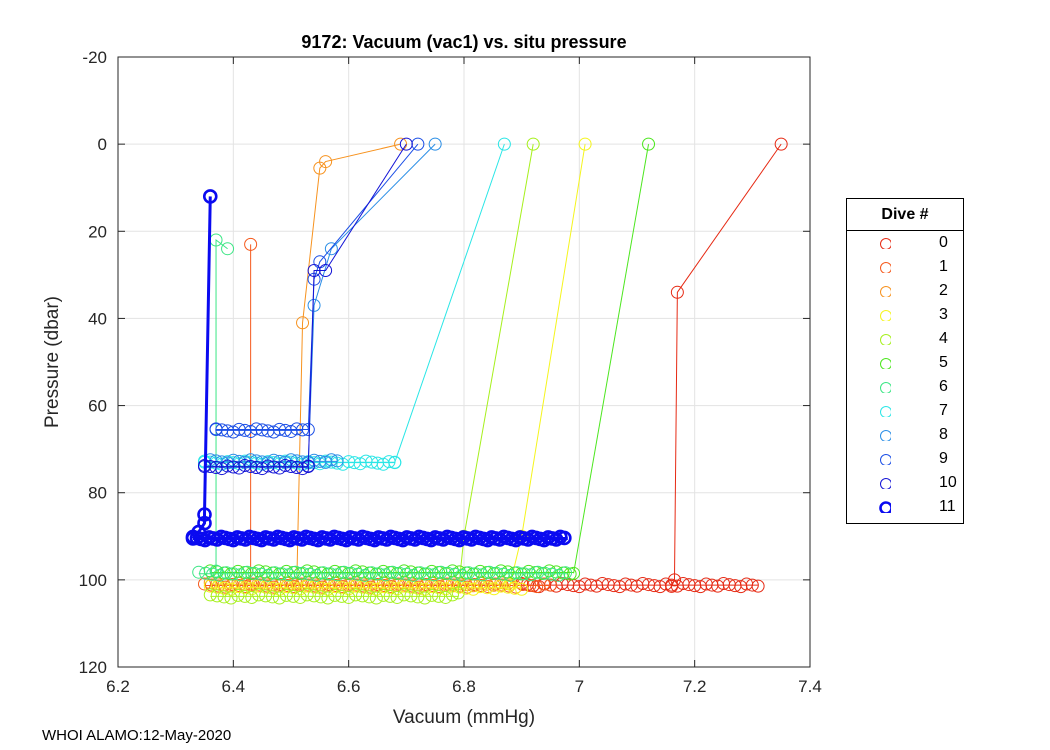 This screenshot has width=1050, height=750. What do you see at coordinates (118, 686) in the screenshot?
I see `x-tick-label: 6.2` at bounding box center [118, 686].